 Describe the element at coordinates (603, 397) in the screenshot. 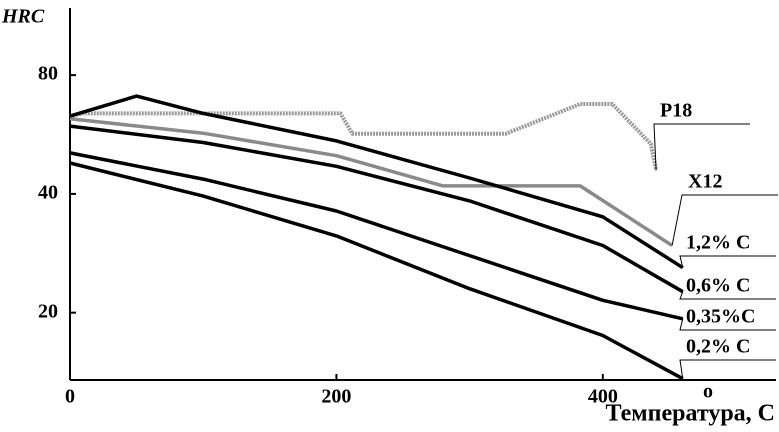

I see `x-tick-label: 400` at that location.